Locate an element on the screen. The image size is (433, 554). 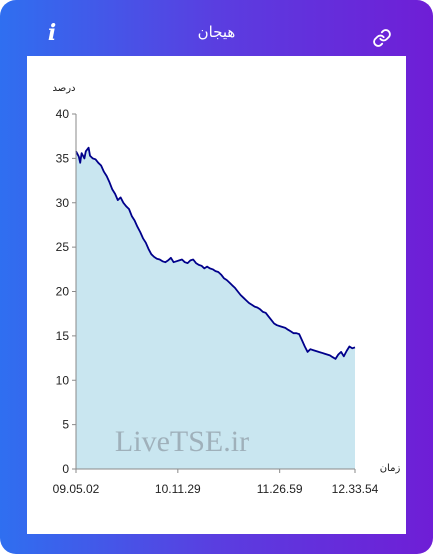
link-icon is located at coordinates (382, 38).